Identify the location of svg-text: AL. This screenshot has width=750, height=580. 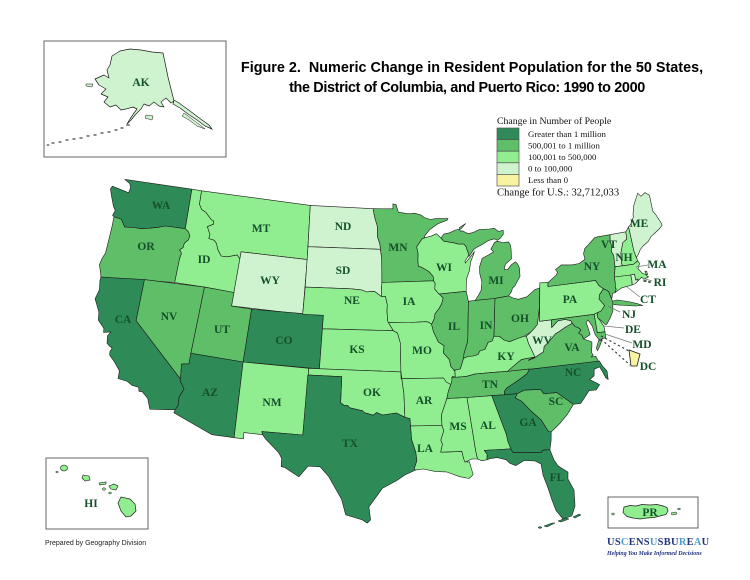
(488, 426).